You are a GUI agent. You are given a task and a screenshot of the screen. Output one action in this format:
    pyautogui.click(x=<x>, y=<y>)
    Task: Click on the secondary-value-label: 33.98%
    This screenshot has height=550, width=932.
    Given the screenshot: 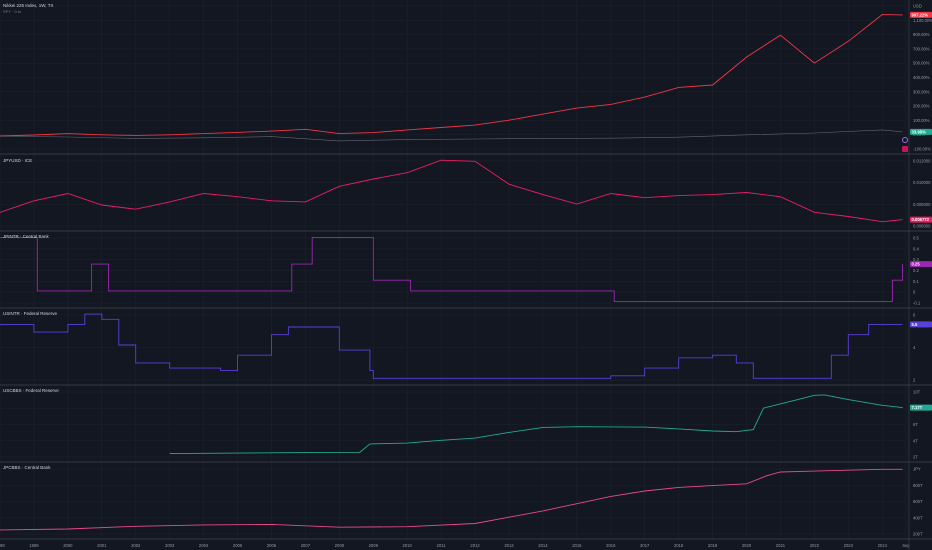 What is the action you would take?
    pyautogui.click(x=919, y=131)
    